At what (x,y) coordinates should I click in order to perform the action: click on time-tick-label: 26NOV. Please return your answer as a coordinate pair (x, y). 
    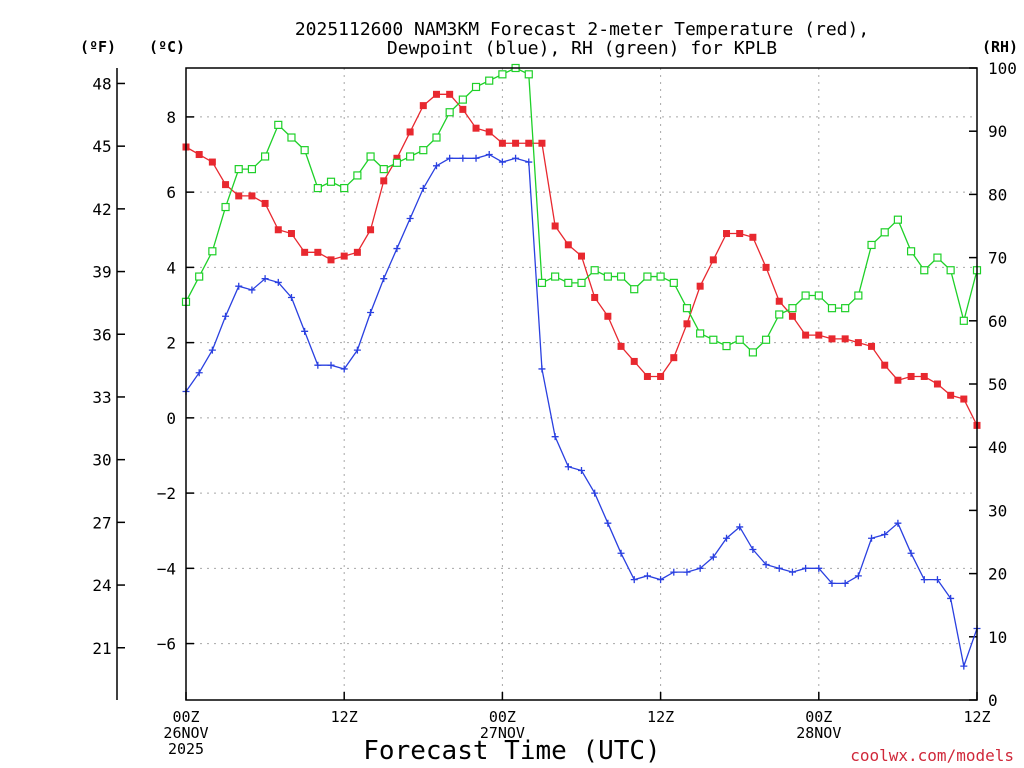
    Looking at the image, I should click on (185, 733).